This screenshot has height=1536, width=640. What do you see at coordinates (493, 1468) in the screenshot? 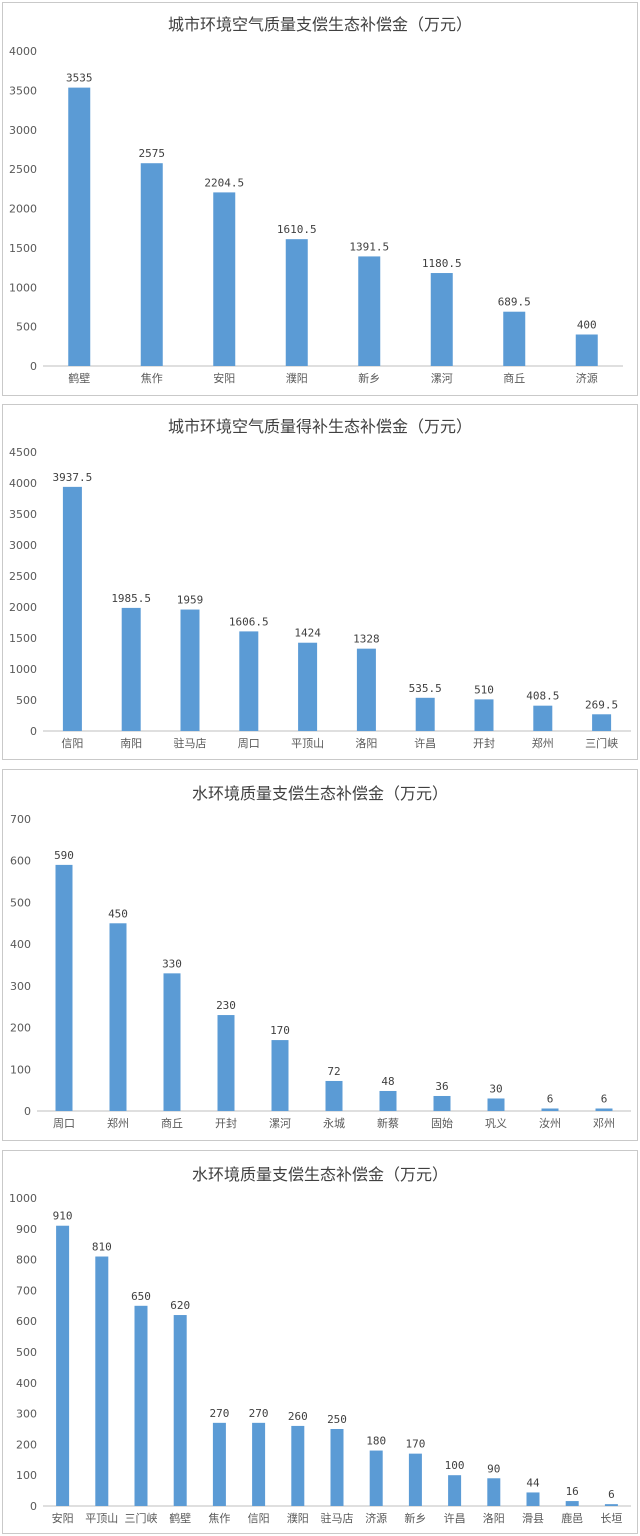
I see `data-label: 90` at bounding box center [493, 1468].